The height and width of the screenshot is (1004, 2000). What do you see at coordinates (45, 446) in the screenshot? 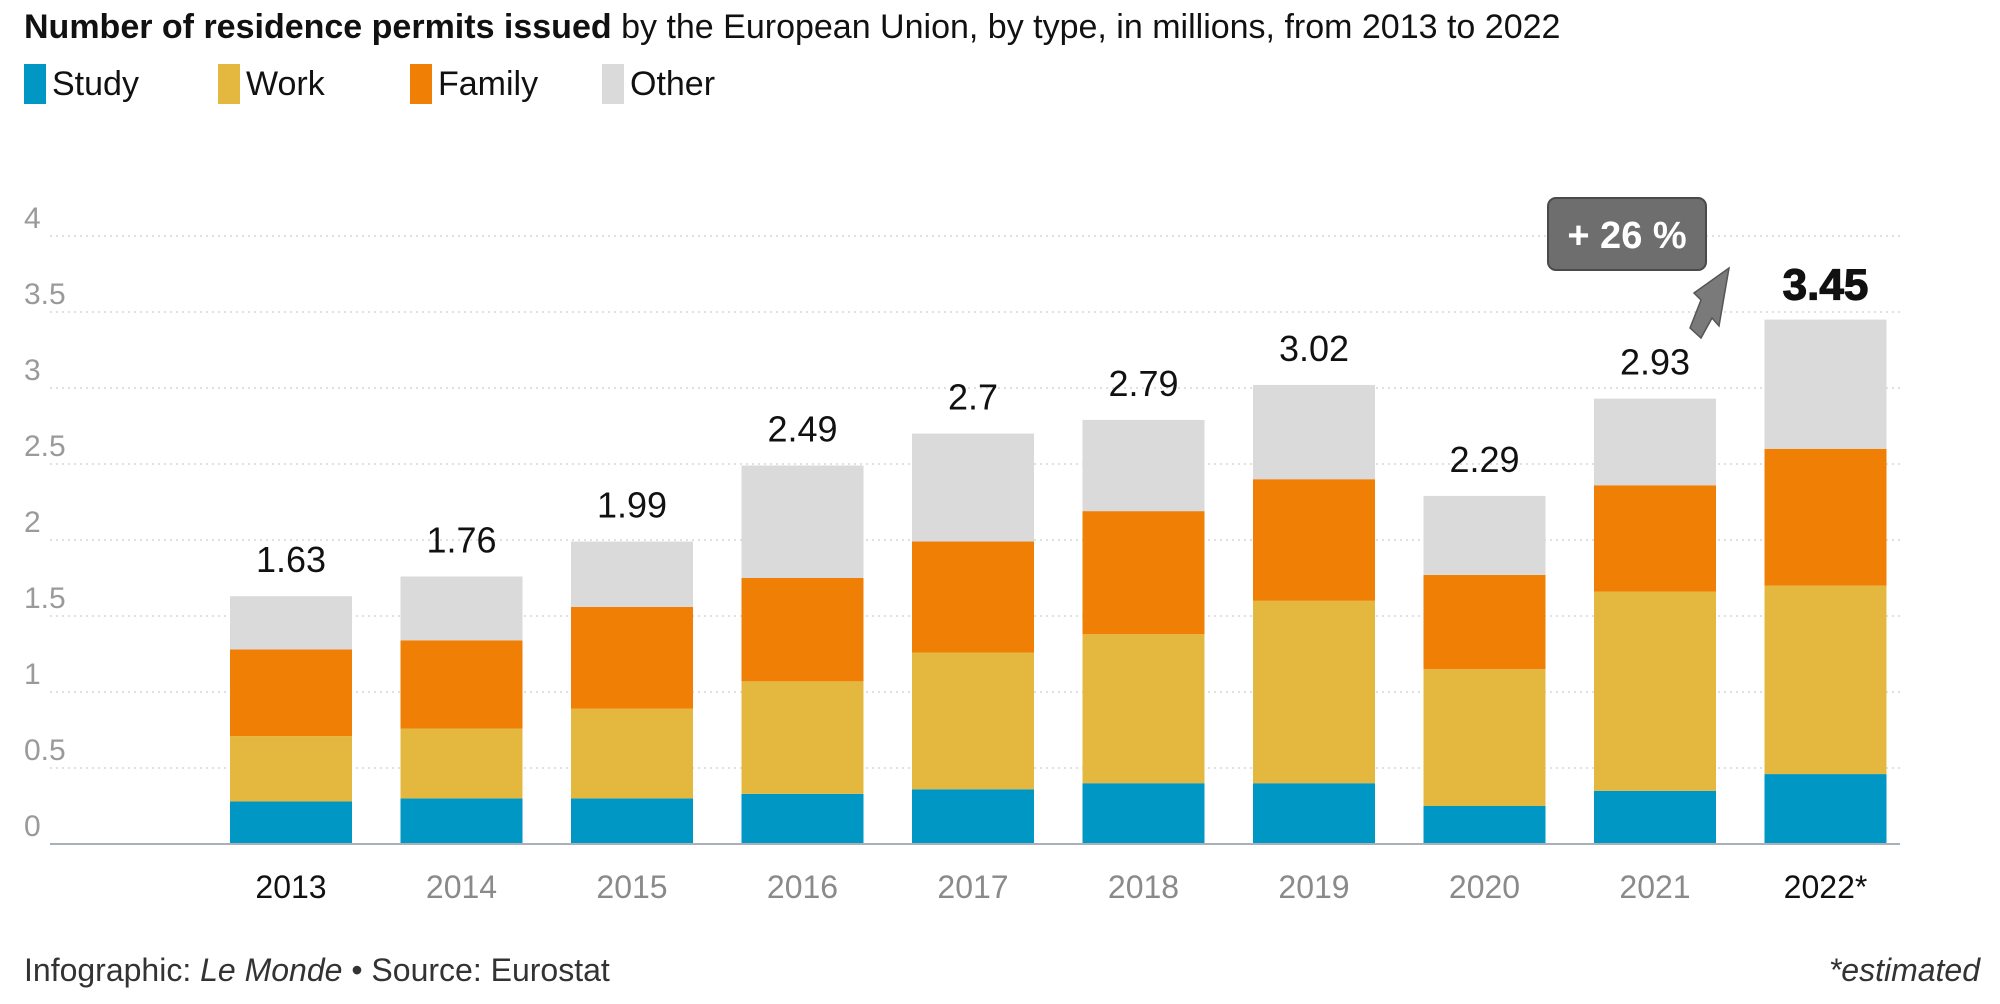
I see `y-tick-label: 2.5` at bounding box center [45, 446].